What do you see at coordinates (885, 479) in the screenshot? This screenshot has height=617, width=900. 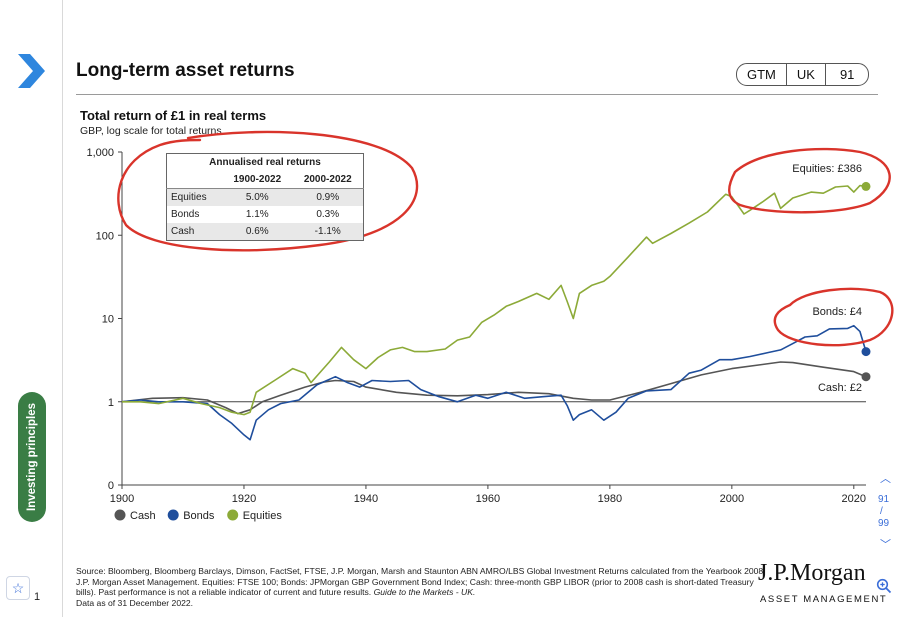 I see `chevron-up-icon: ︿` at bounding box center [885, 479].